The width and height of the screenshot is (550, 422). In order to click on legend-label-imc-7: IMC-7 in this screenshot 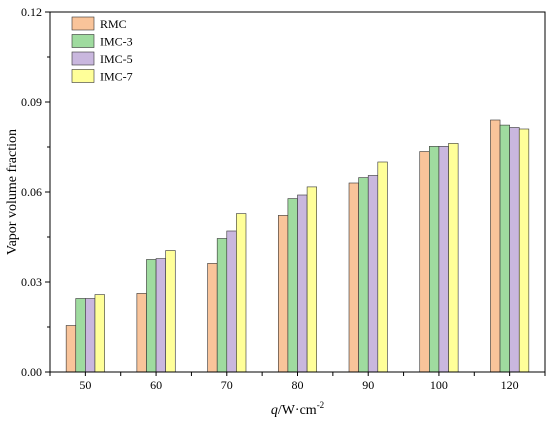, I will do `click(116, 77)`.